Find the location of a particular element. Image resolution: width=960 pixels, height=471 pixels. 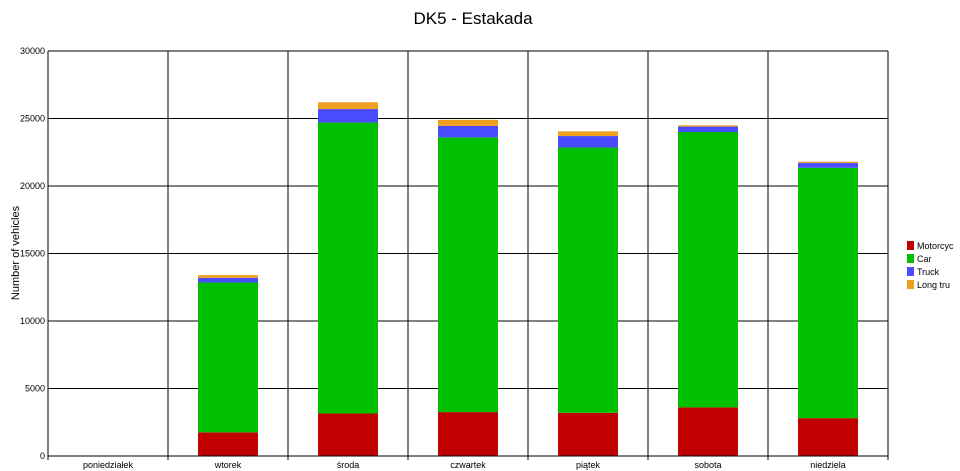

y-tick-label: 0 is located at coordinates (42, 456).